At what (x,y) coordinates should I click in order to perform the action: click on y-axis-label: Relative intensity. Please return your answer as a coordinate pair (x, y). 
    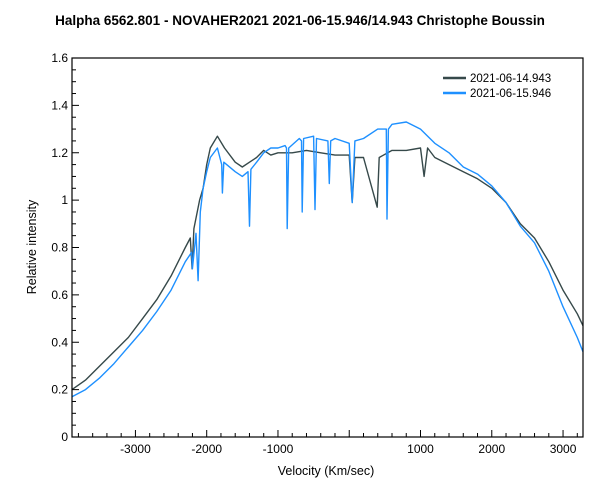
    Looking at the image, I should click on (32, 246).